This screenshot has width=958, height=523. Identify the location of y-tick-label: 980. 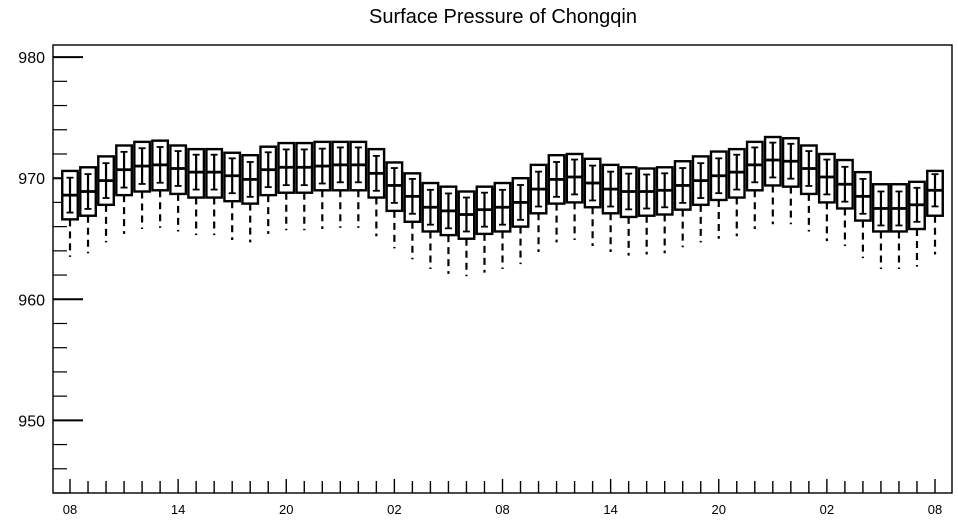
(31, 58).